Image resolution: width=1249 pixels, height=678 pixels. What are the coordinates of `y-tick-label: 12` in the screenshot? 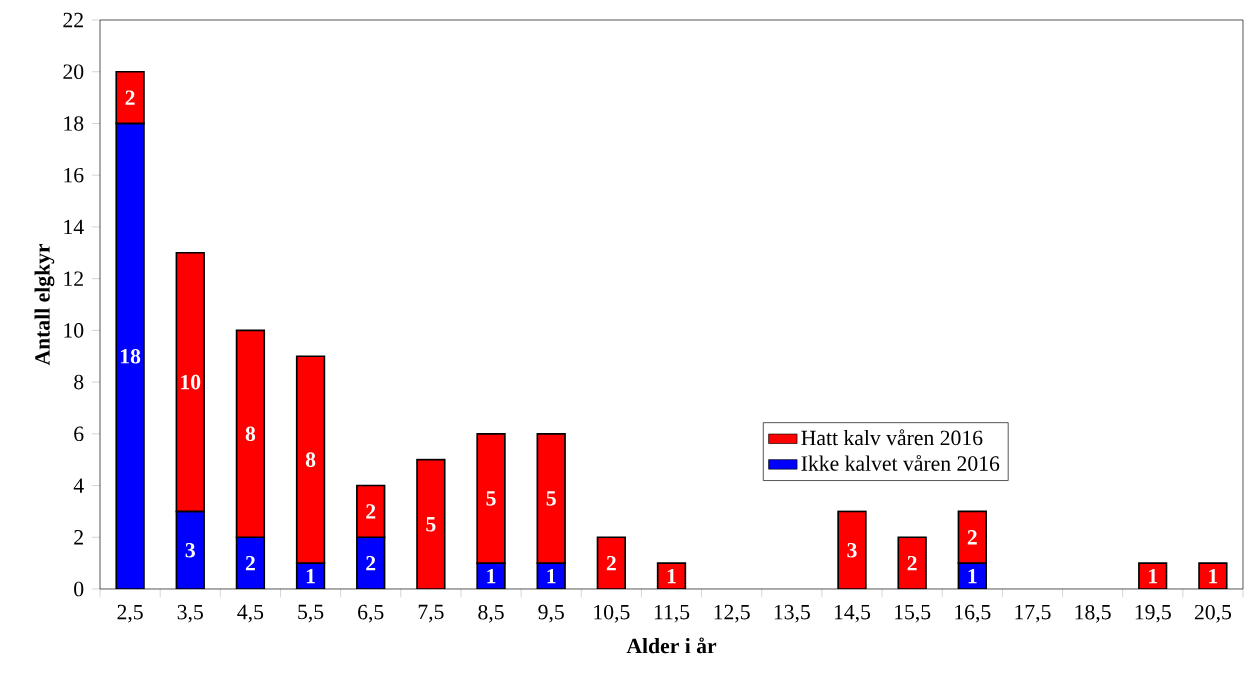 It's located at (73, 278).